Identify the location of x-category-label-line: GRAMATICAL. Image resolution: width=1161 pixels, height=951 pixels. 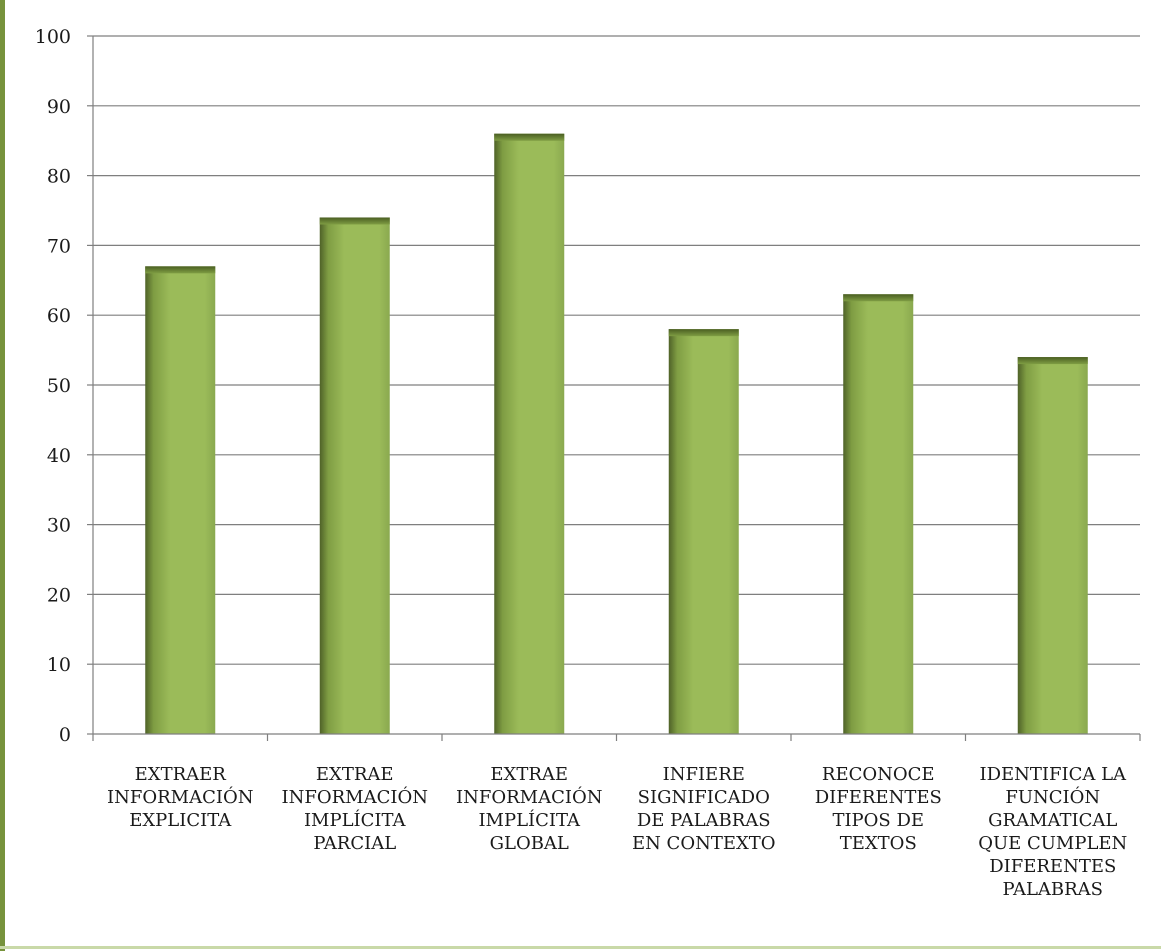
(1052, 820).